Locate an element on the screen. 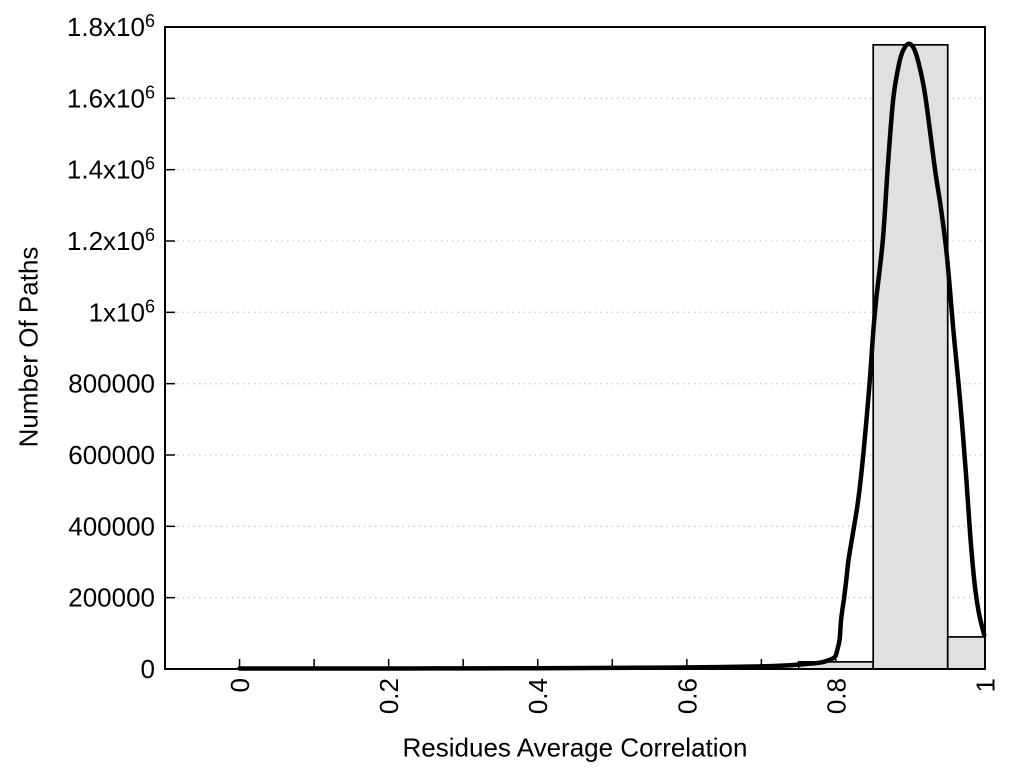 The width and height of the screenshot is (1024, 768). y-tick-label: 0 is located at coordinates (148, 669).